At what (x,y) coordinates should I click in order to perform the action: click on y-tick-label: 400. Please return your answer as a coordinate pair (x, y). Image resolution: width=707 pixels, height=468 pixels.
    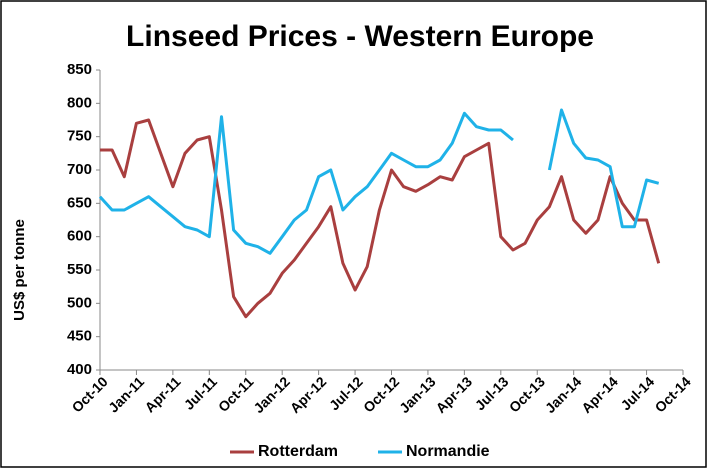
    Looking at the image, I should click on (79, 369).